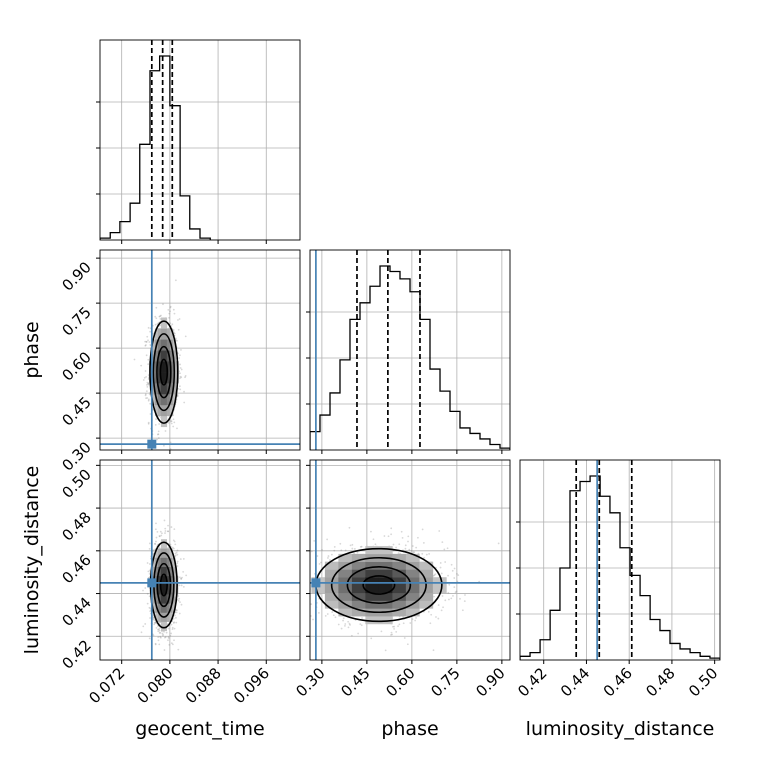  What do you see at coordinates (106, 685) in the screenshot?
I see `x-tick-label: 0.072` at bounding box center [106, 685].